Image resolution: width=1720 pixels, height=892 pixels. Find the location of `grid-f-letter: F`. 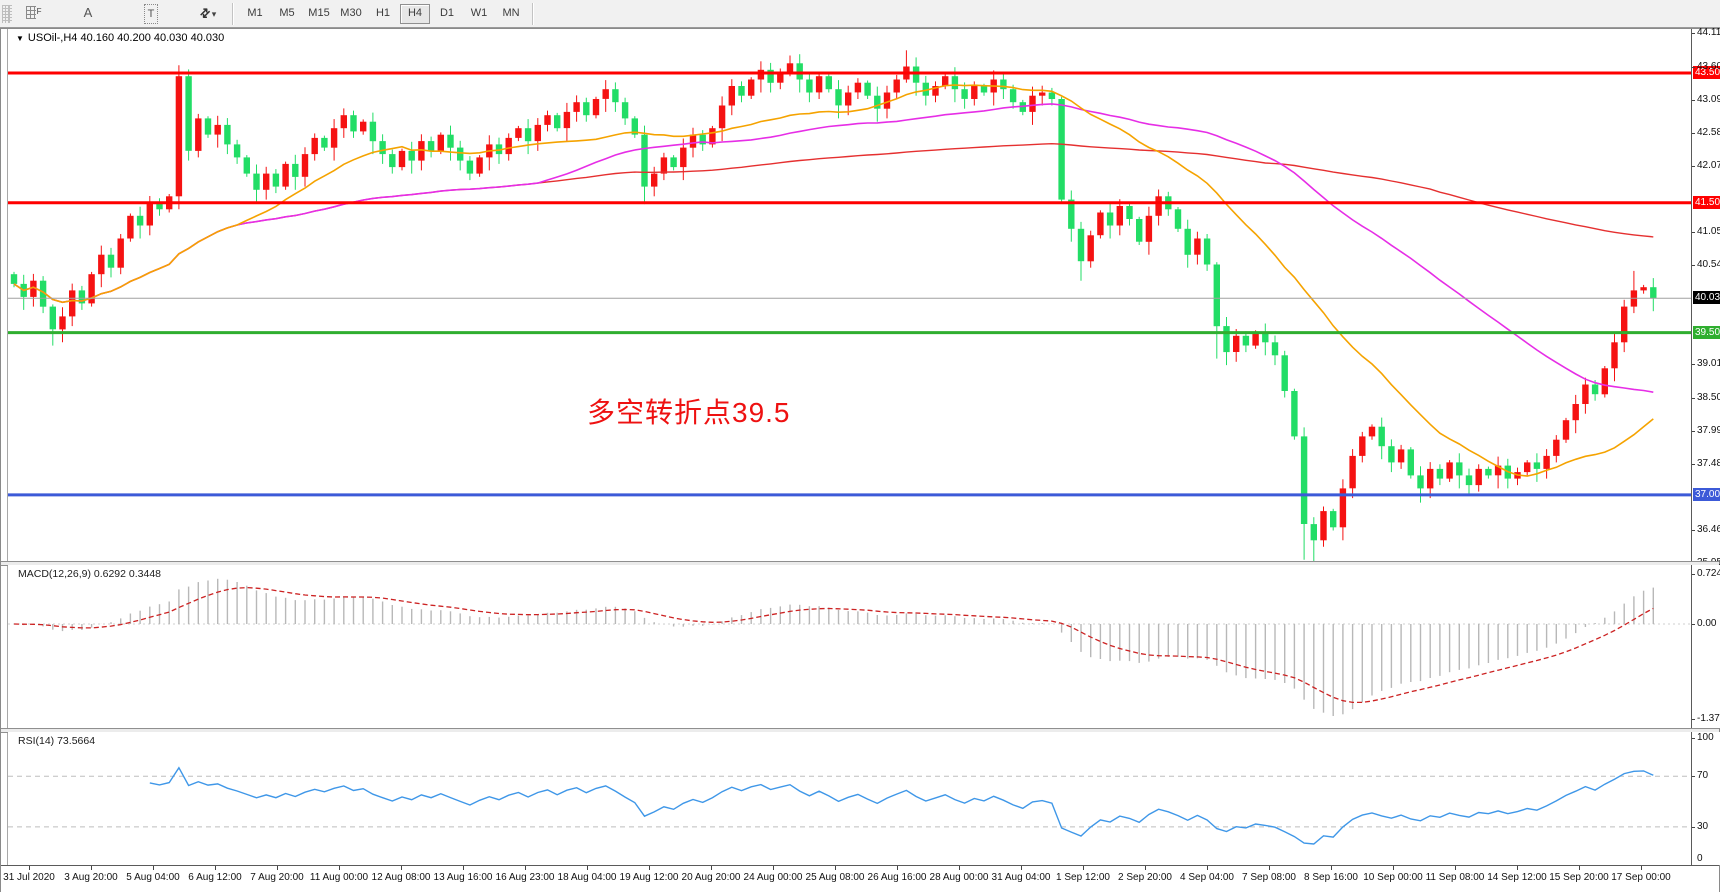

grid-f-letter: F is located at coordinates (38, 11).